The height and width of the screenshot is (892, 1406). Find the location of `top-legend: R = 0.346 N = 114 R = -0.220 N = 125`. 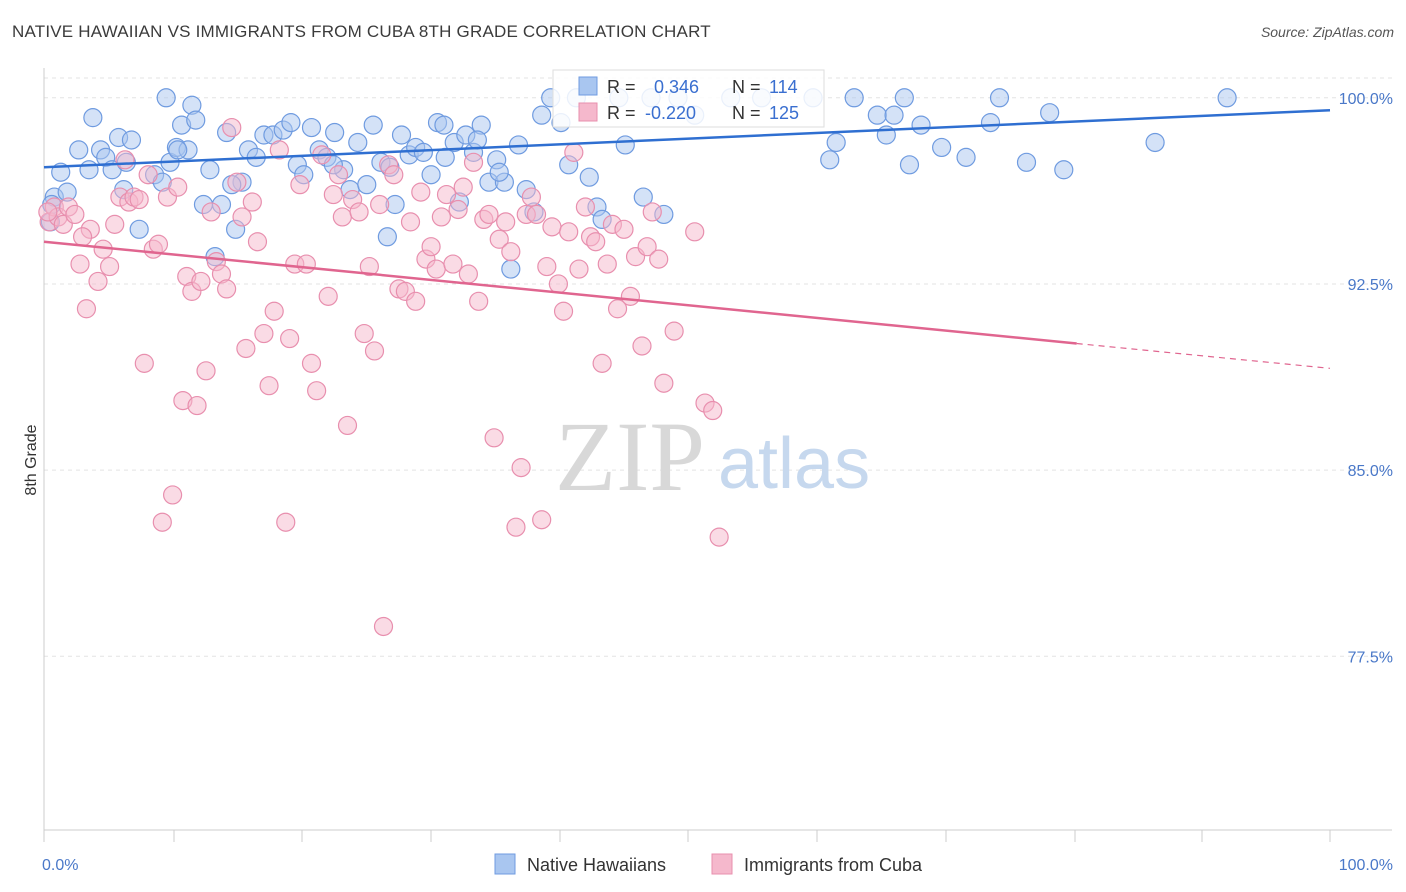

top-legend: R = 0.346 N = 114 R = -0.220 N = 125 is located at coordinates (688, 98).